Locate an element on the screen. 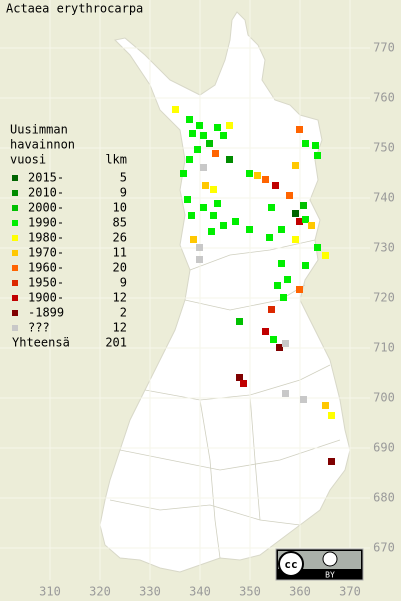  legend-label: 2010- is located at coordinates (46, 193).